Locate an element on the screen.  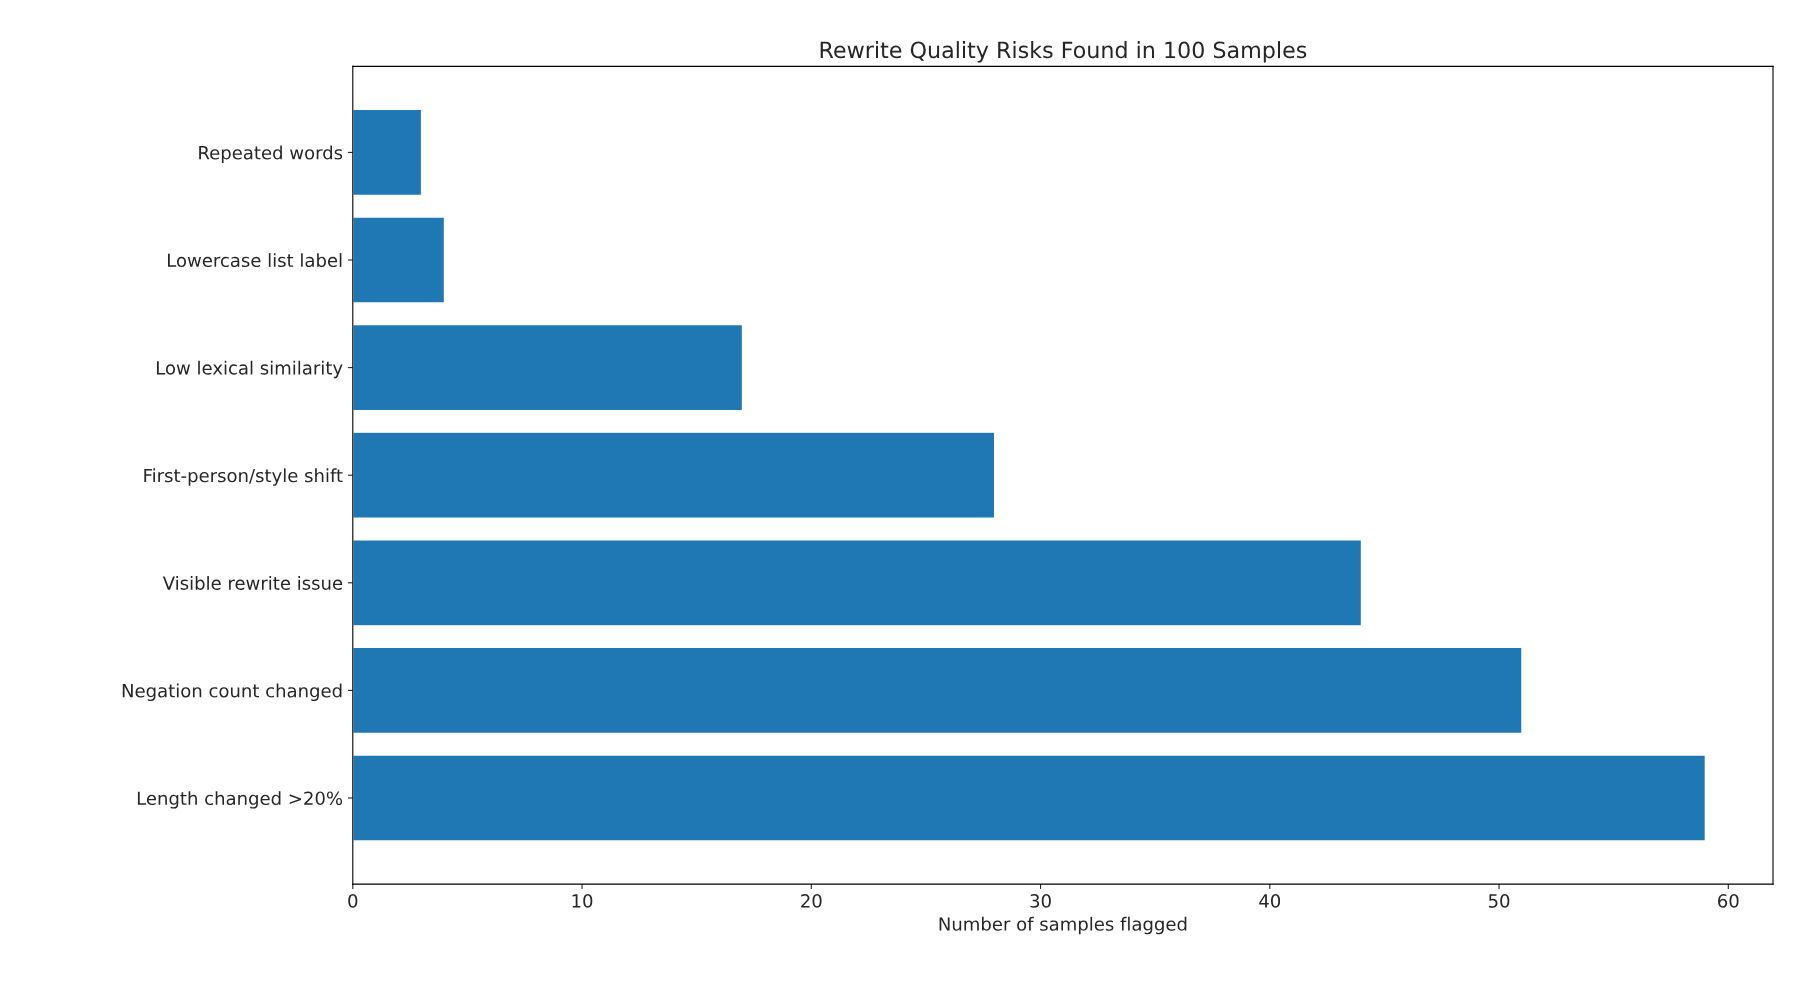
y-tick-label: Length changed >20% is located at coordinates (240, 800).